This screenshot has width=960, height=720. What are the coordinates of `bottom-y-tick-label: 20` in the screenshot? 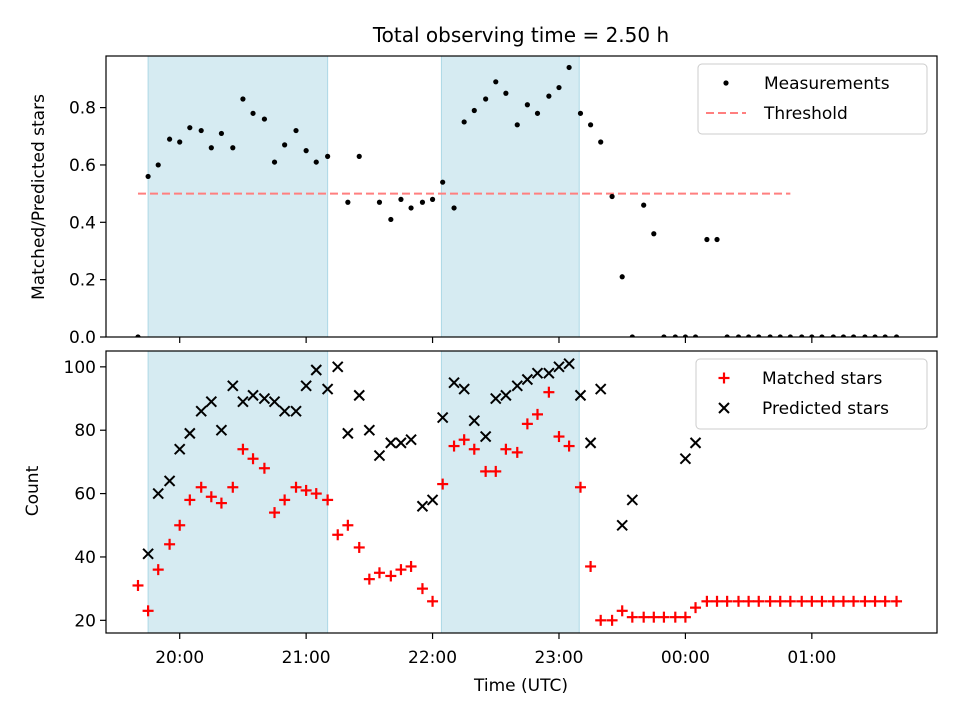 It's located at (85, 621).